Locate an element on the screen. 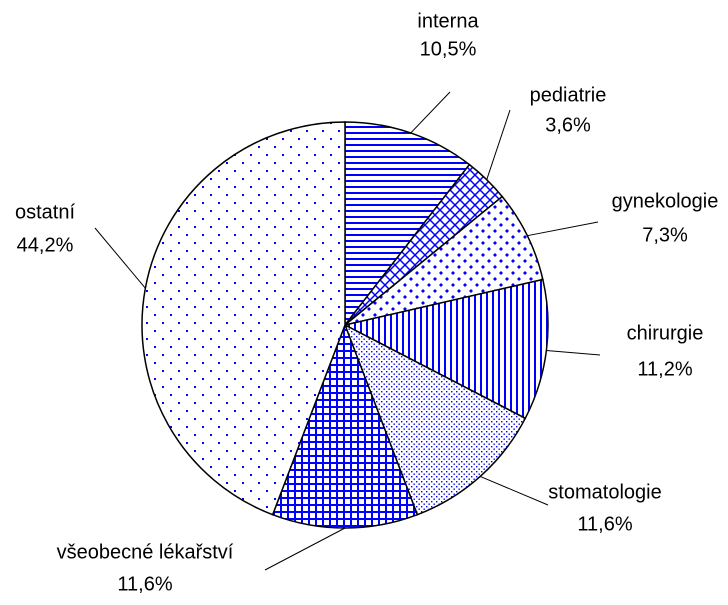  slice-value-label: 11,2% is located at coordinates (664, 369).